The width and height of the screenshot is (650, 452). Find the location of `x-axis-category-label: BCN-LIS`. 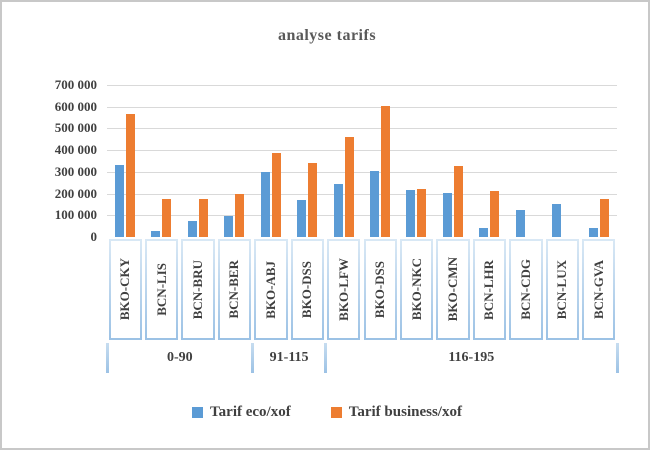

x-axis-category-label: BCN-LIS is located at coordinates (161, 289).